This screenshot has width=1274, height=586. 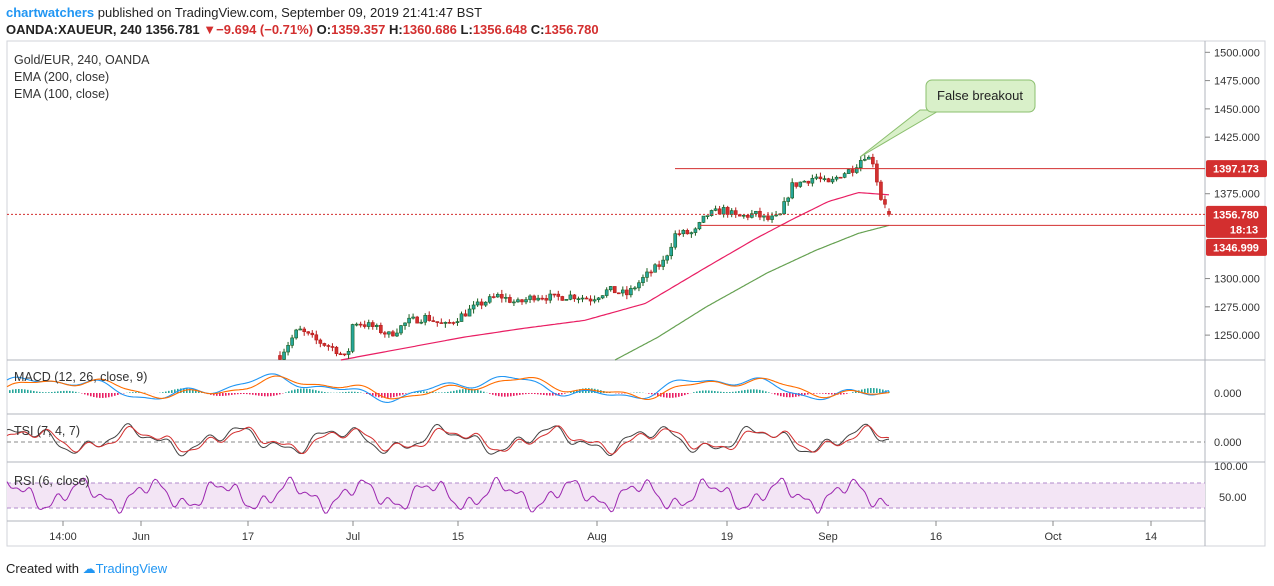 I want to click on time-tick-label: 14:00, so click(x=63, y=537).